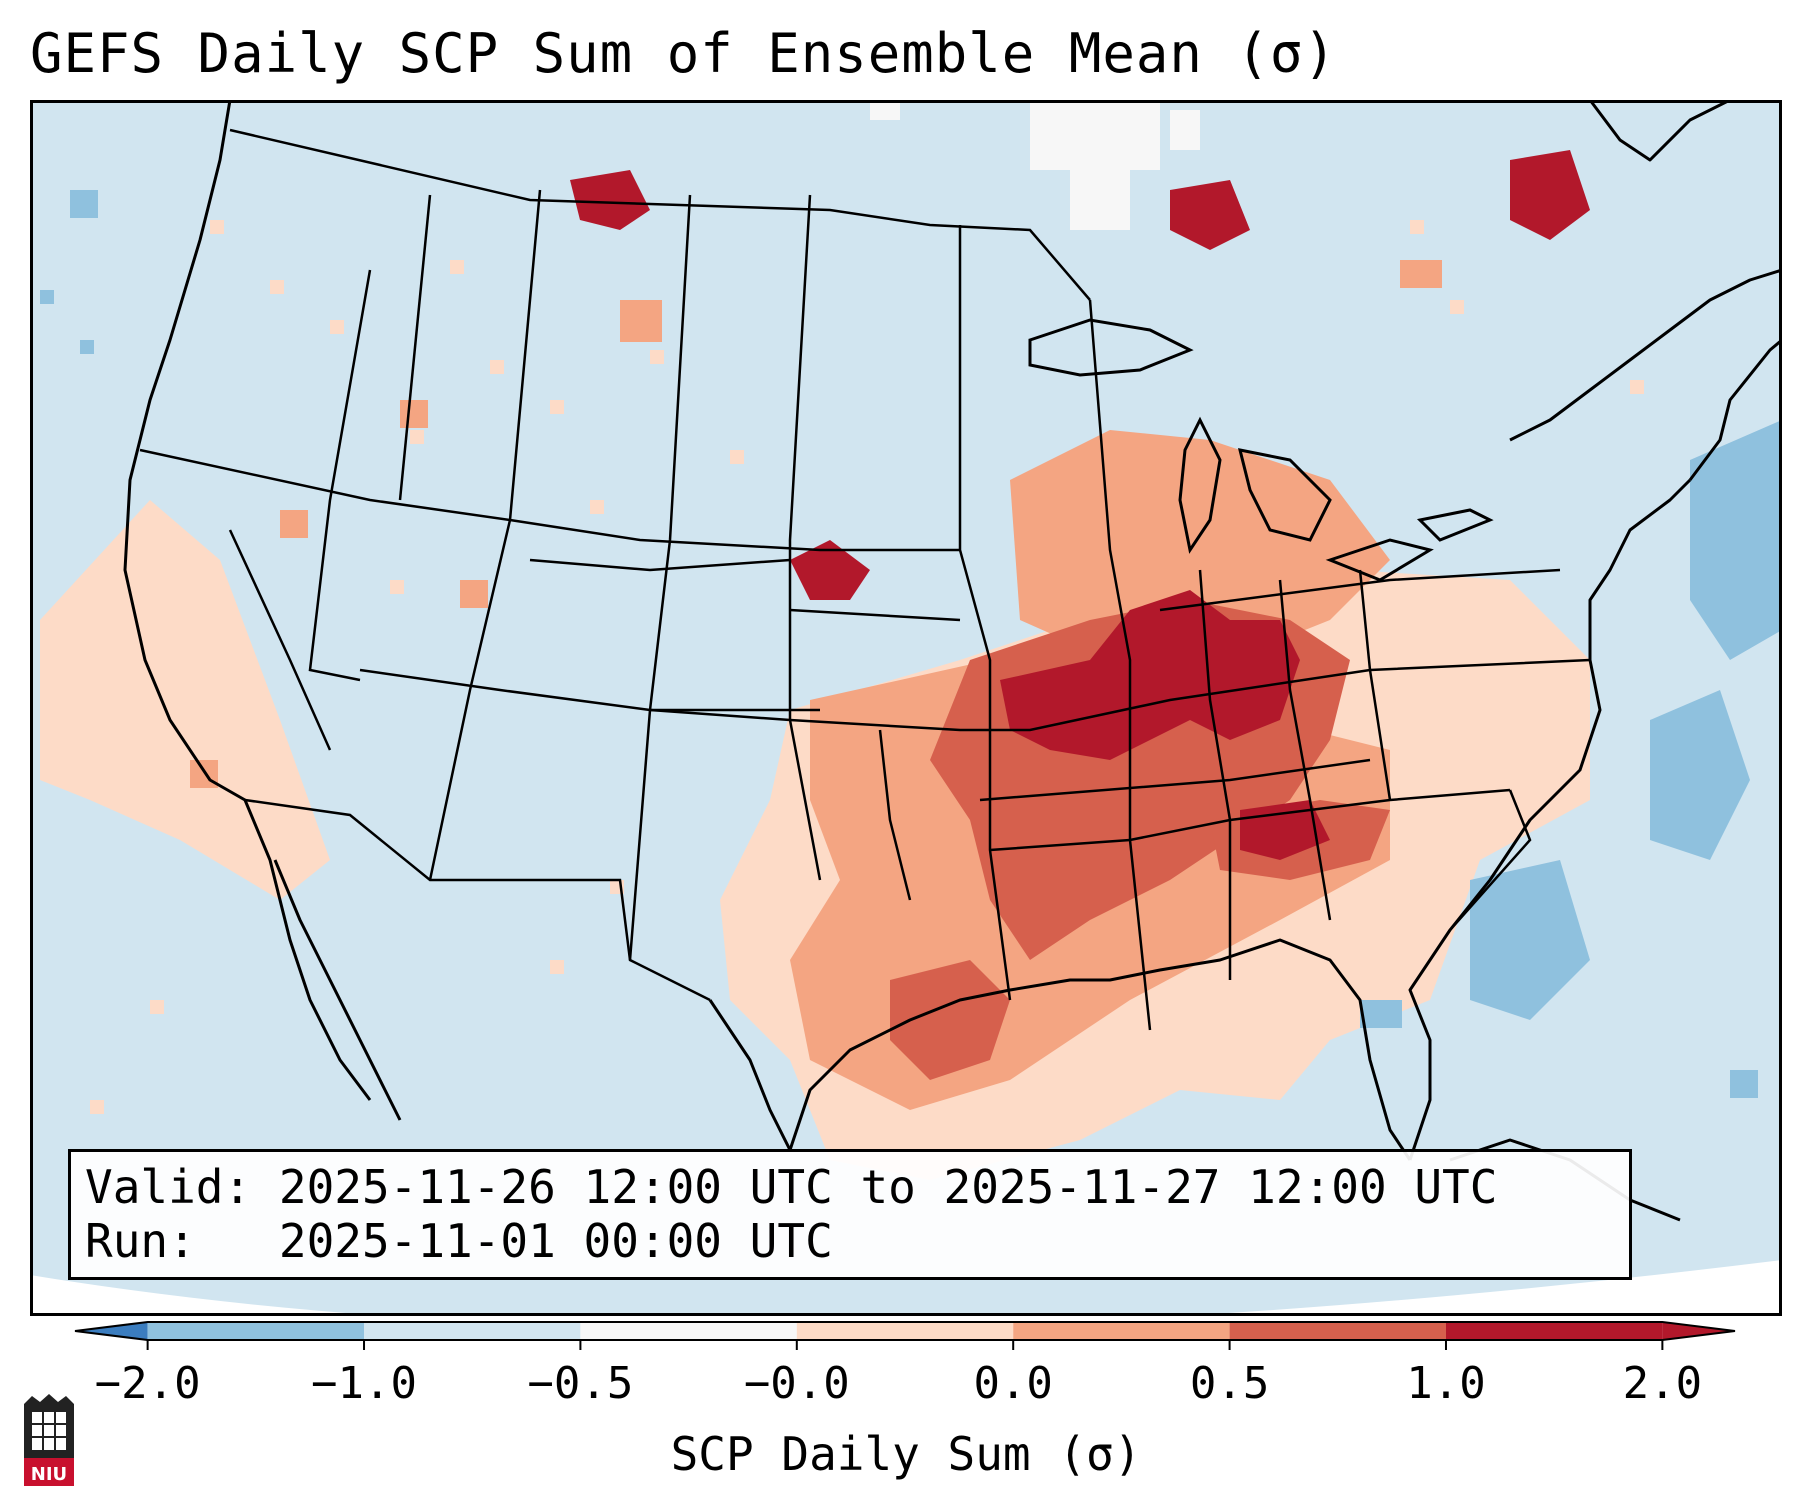  Describe the element at coordinates (1210, 215) in the screenshot. I see `anomaly-extreme-positive-on` at that location.